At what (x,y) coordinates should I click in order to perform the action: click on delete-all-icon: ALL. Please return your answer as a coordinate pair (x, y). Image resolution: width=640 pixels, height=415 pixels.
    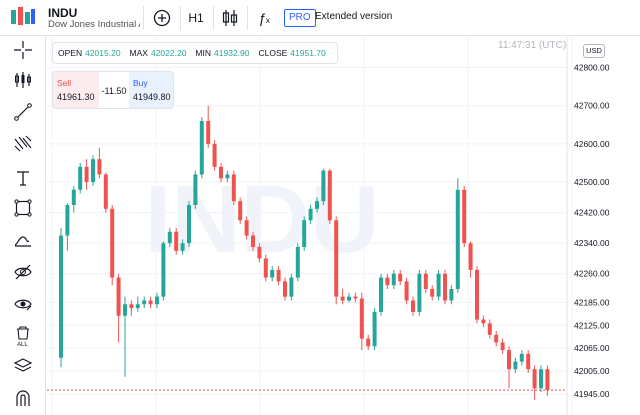
    Looking at the image, I should click on (23, 336).